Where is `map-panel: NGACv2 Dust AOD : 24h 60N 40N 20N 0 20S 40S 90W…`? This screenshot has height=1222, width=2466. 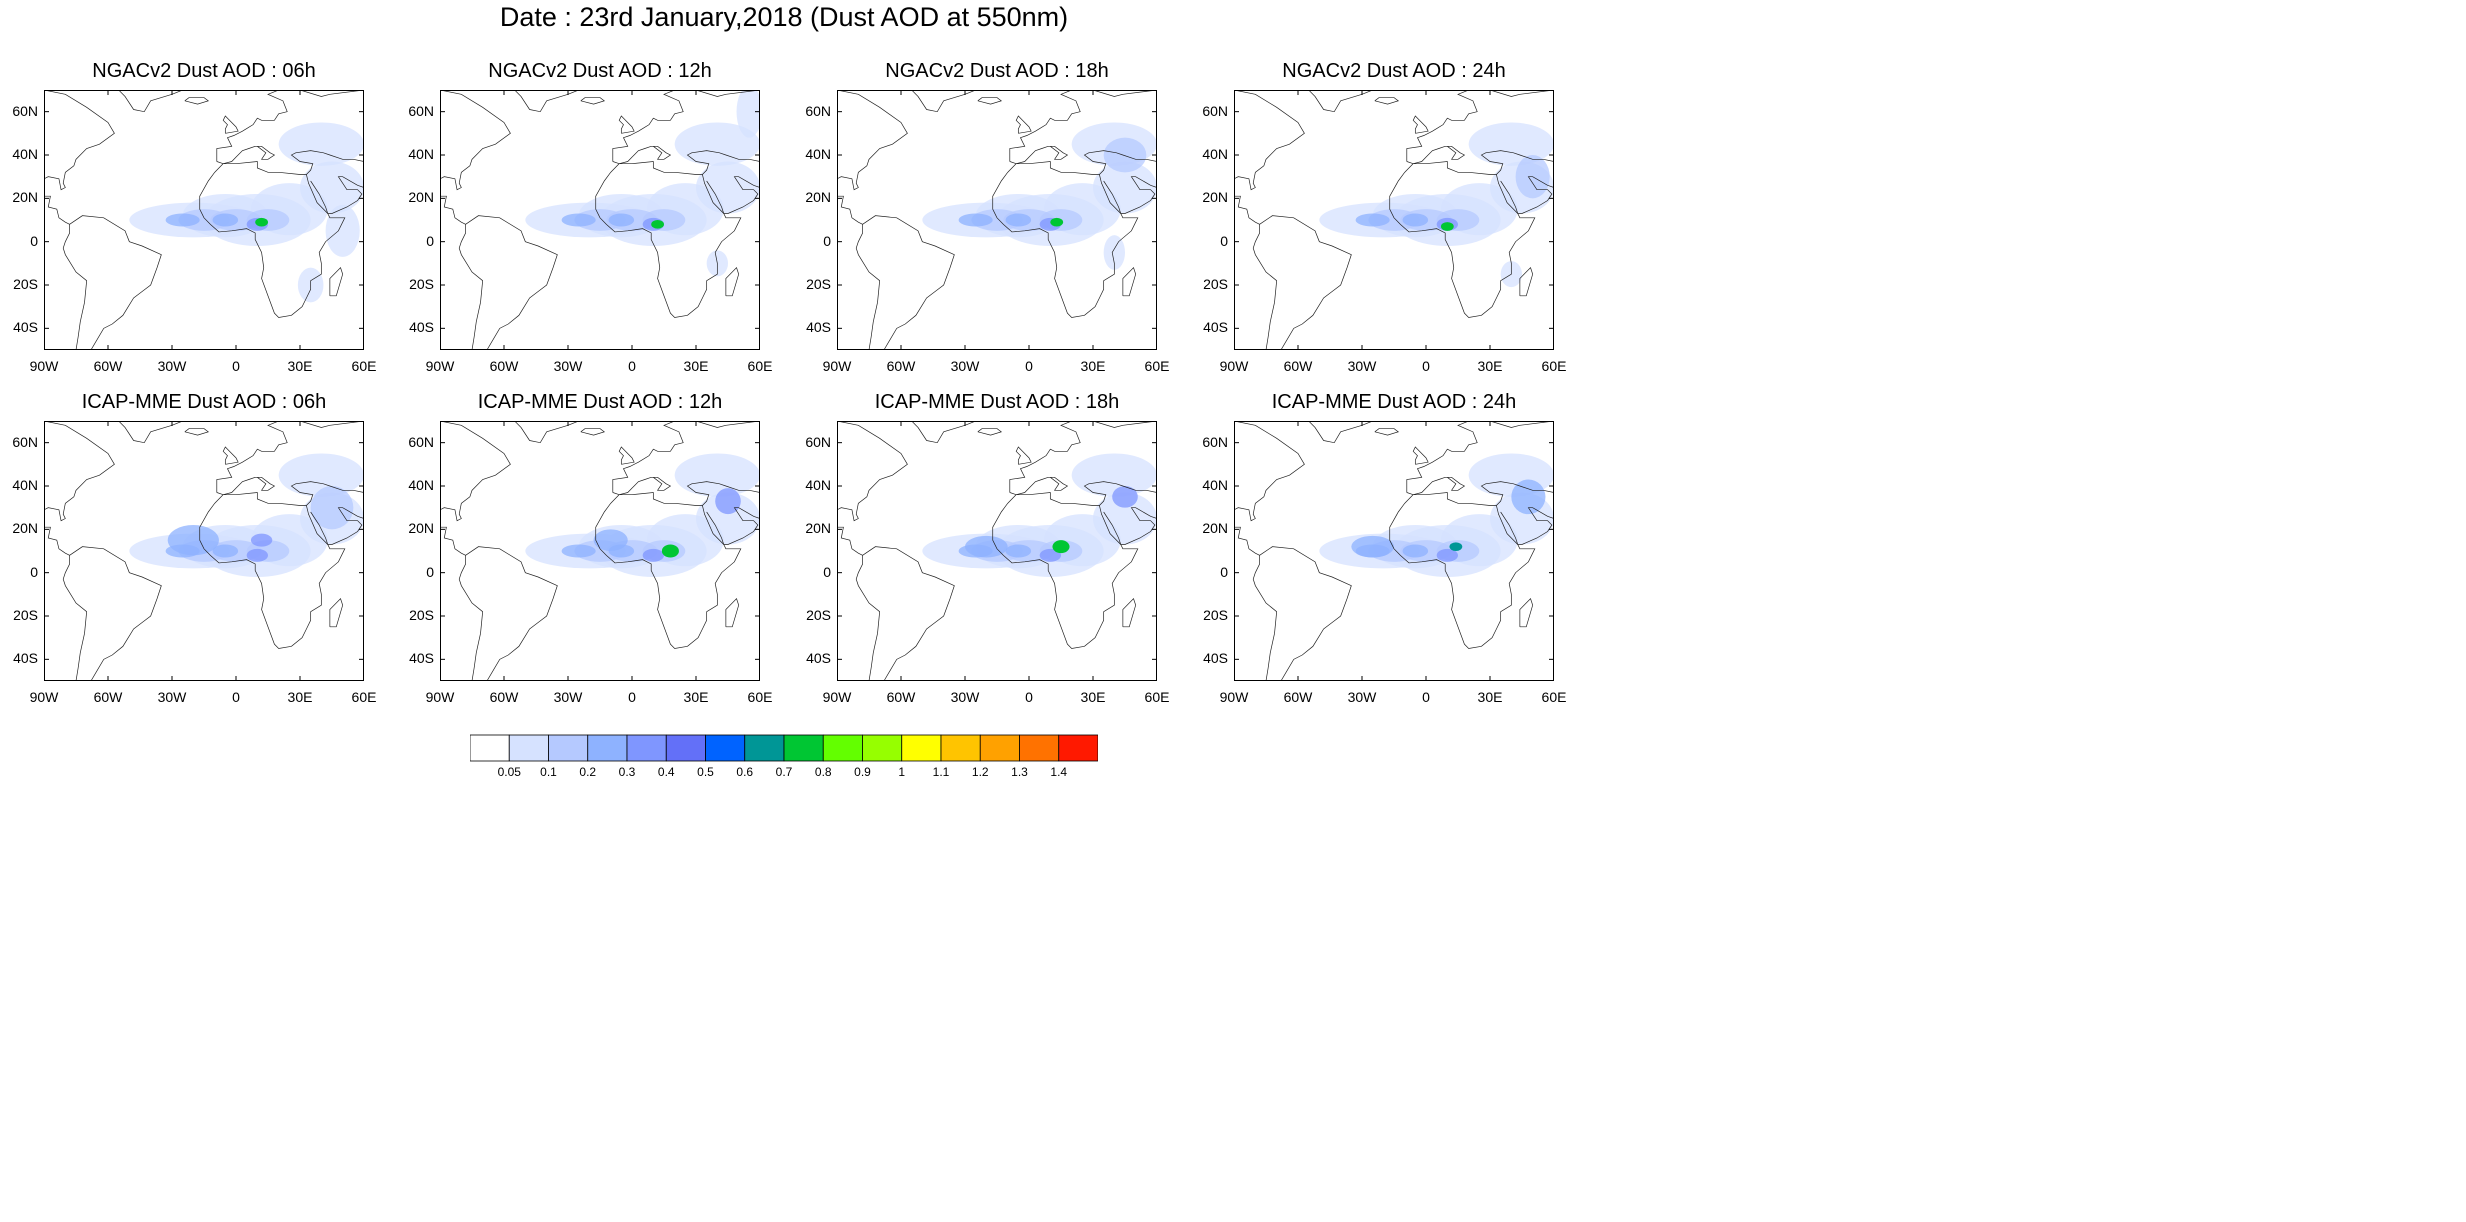
map-panel: NGACv2 Dust AOD : 24h 60N 40N 20N 0 20S 40S 90W… is located at coordinates (1384, 217).